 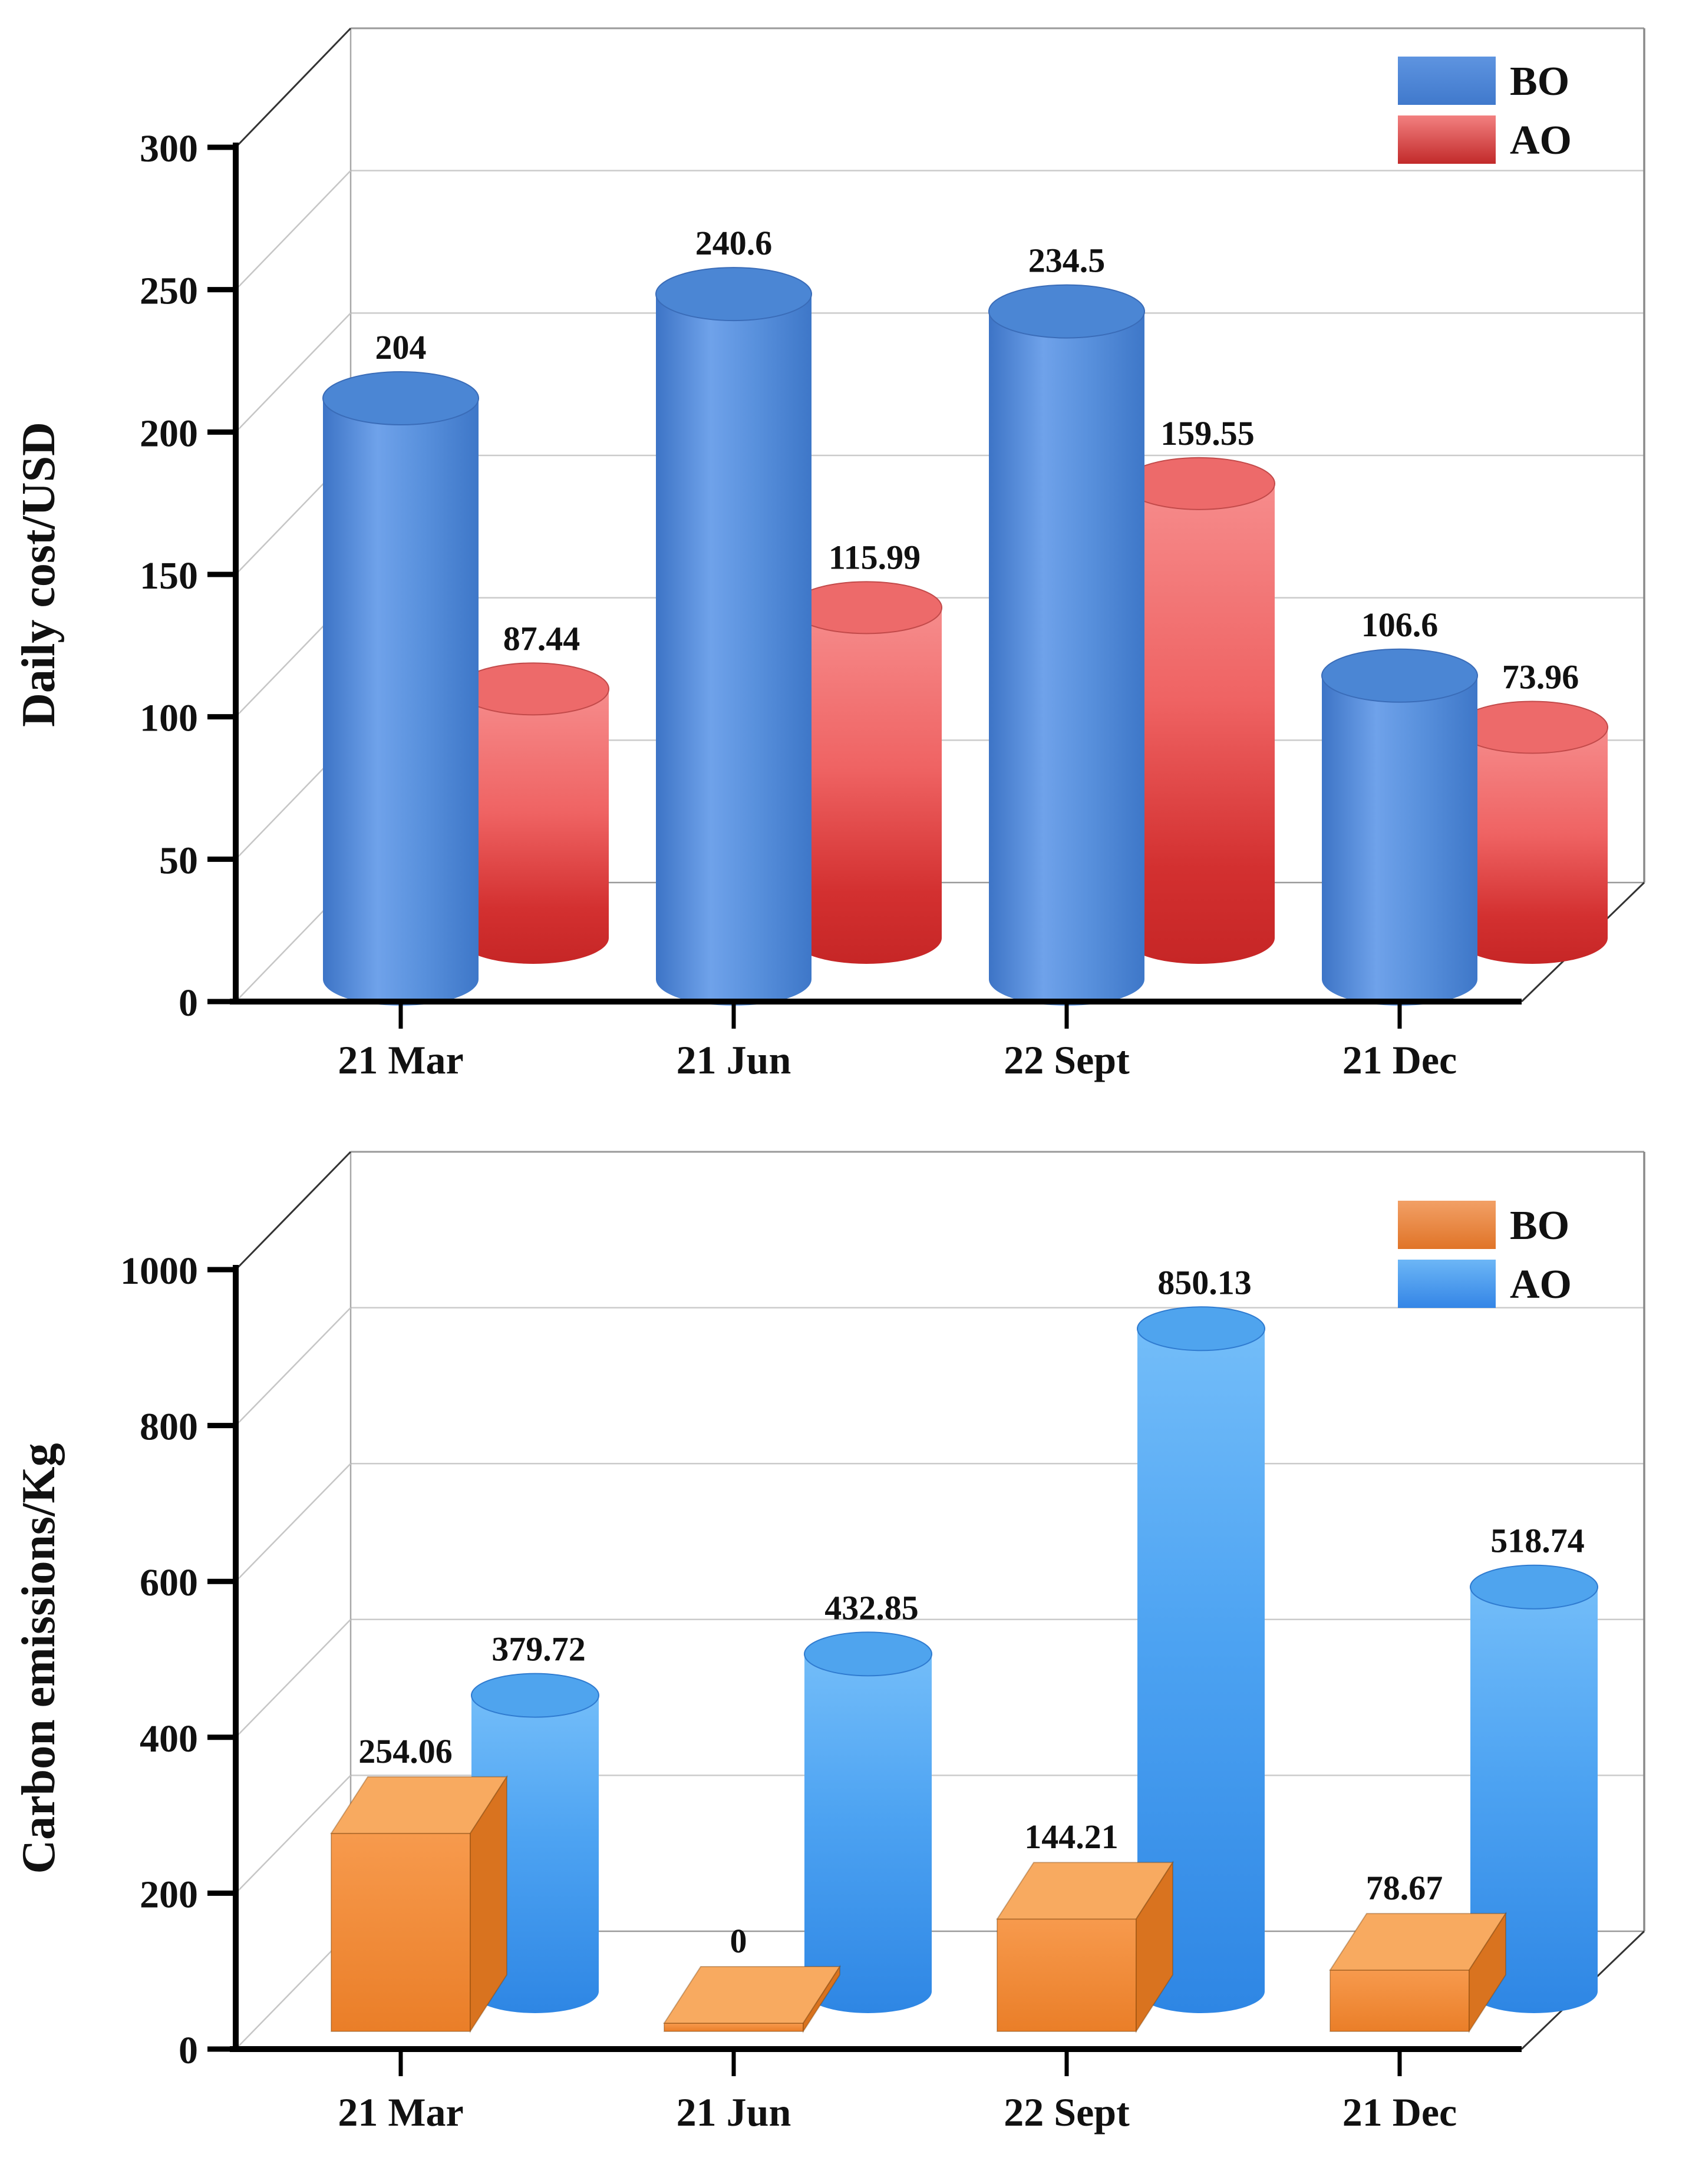 I want to click on value-label-BO-3: 78.67, so click(x=1404, y=1888).